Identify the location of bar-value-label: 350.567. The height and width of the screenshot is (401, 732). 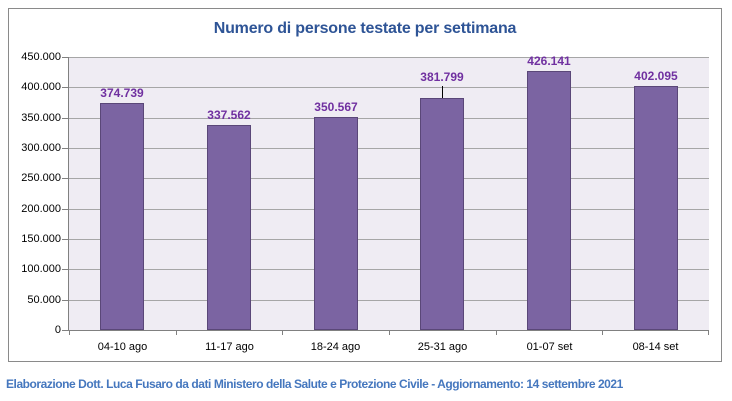
(336, 107).